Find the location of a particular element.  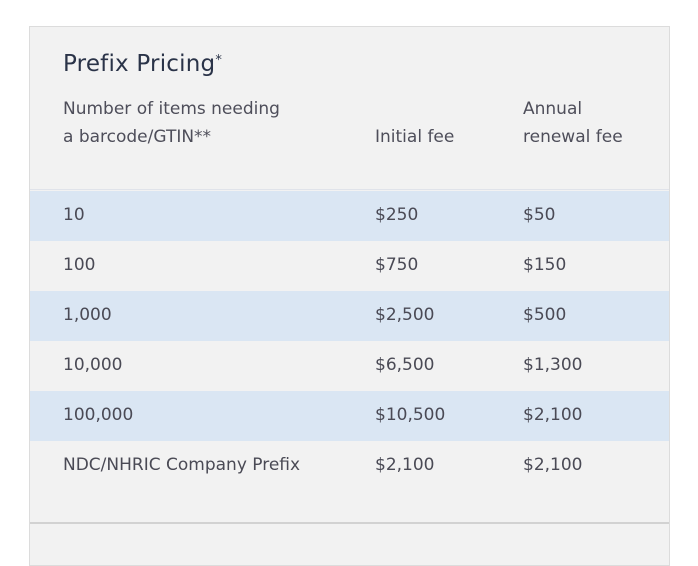

column-header-initial-fee: Initial fee is located at coordinates (415, 137).